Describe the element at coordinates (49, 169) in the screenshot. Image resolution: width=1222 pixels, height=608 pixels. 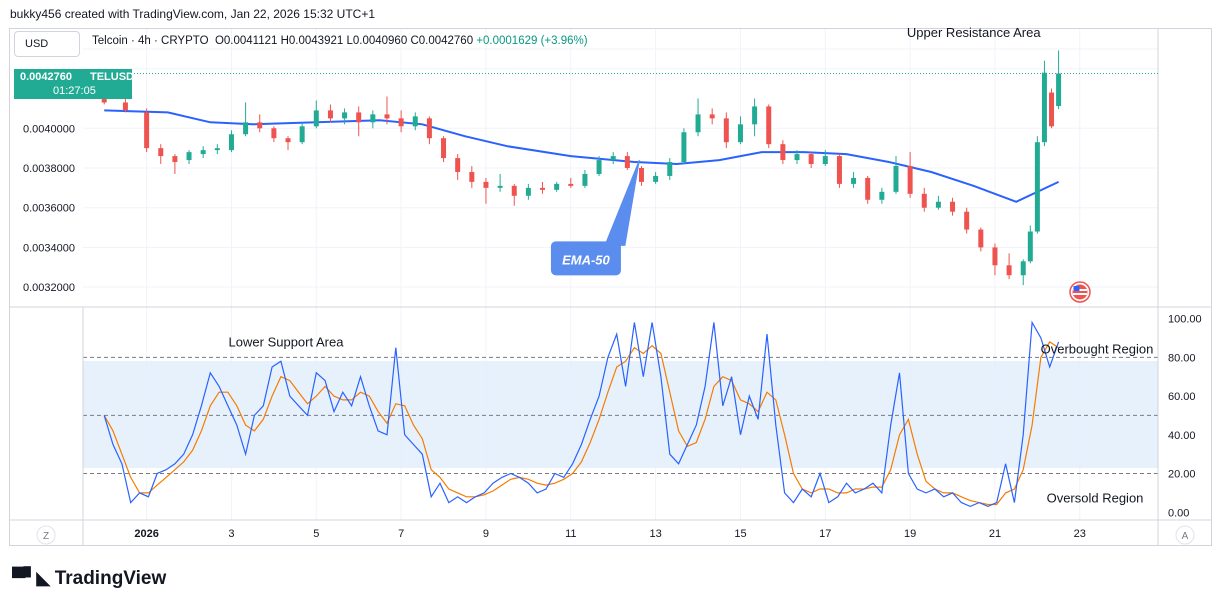
I see `price-tick-label: 0.0038000` at that location.